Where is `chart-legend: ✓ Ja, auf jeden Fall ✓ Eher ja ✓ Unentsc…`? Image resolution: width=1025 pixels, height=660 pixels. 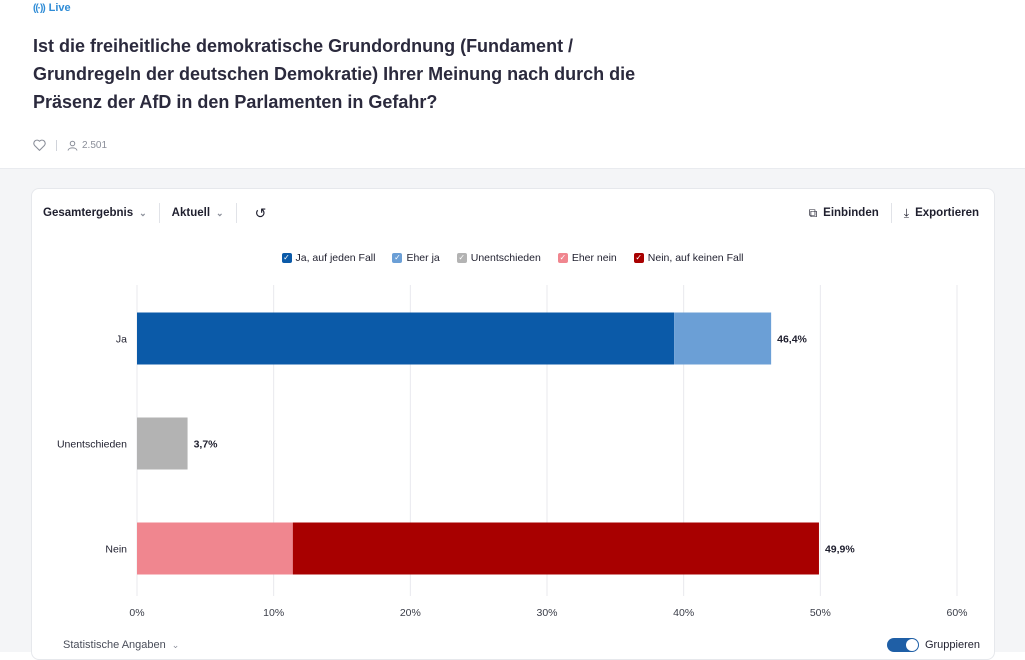
chart-legend: ✓ Ja, auf jeden Fall ✓ Eher ja ✓ Unentsc… is located at coordinates (512, 258).